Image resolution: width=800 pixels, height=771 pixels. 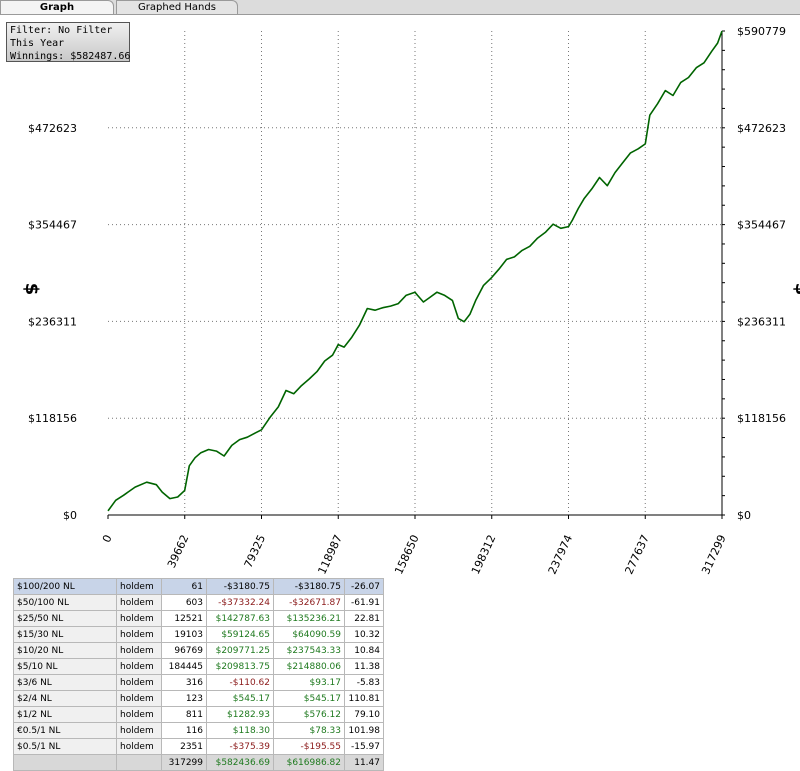 I want to click on table-total-row: 317299 $582436.69 $616986.82 11.47, so click(x=198, y=762).